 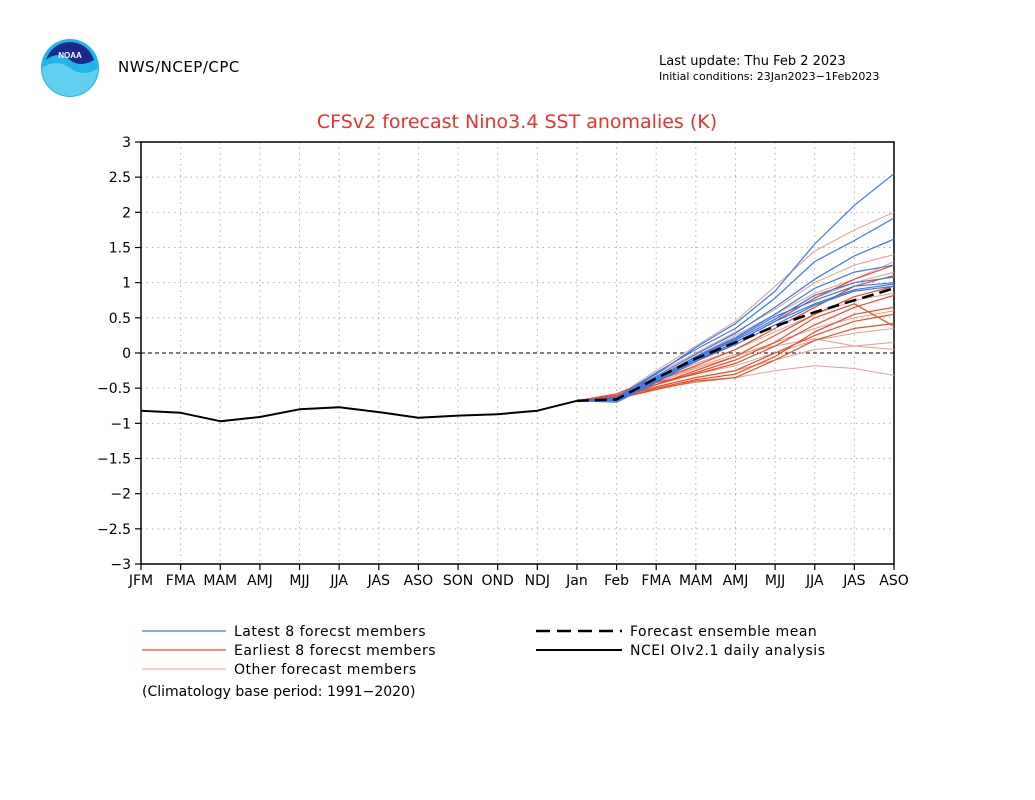 I want to click on y-tick-label: 3, so click(x=126, y=143).